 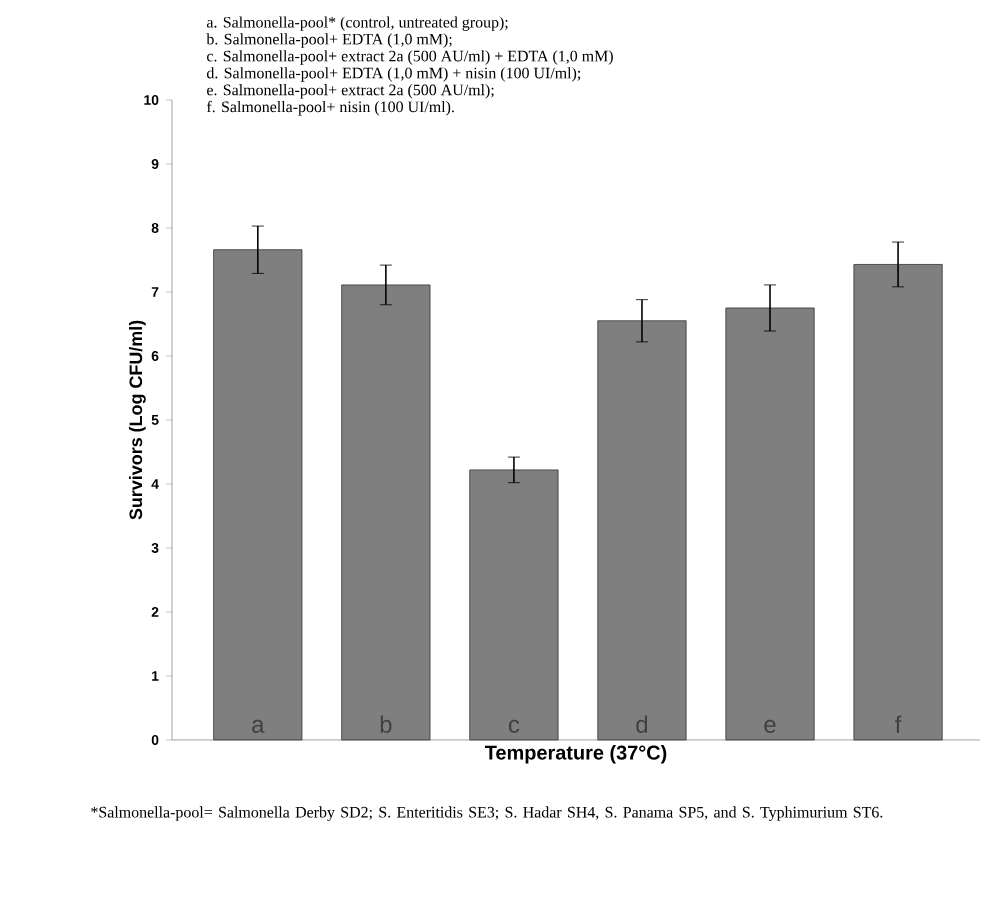 I want to click on x-axis-title: Temperature (37°C), so click(x=575, y=754).